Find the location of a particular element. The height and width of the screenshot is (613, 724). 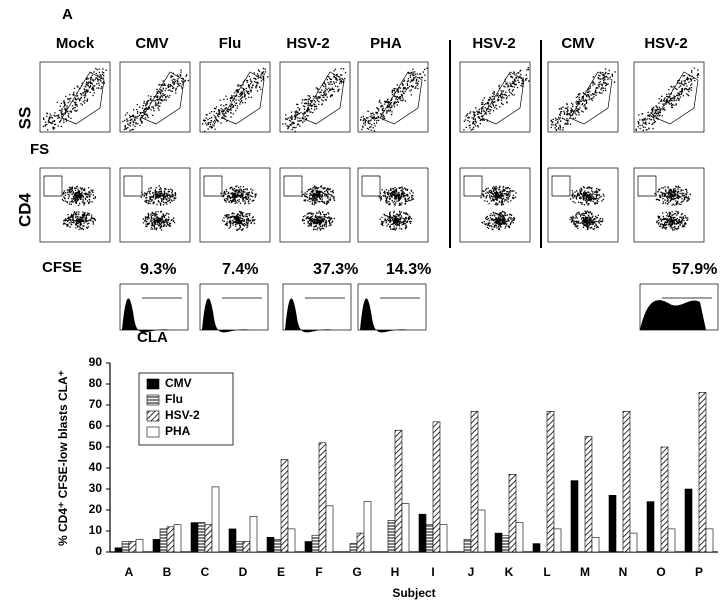

x-tick-label: M is located at coordinates (585, 572).